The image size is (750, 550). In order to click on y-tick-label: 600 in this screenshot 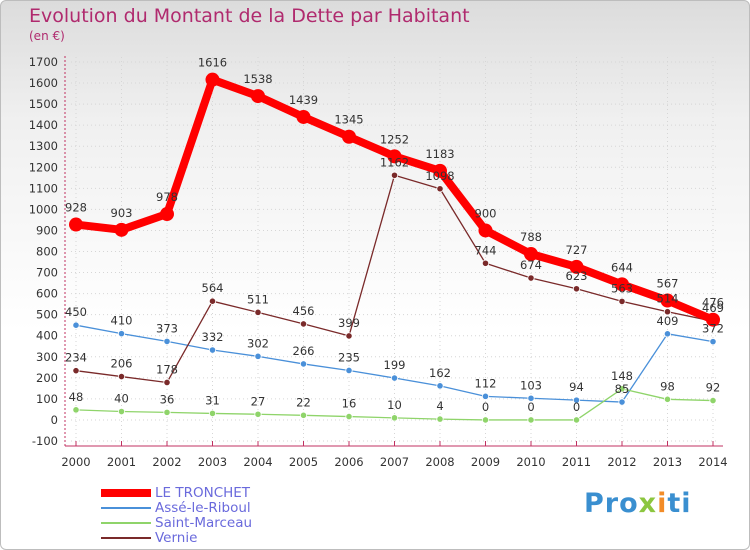, I will do `click(47, 294)`.